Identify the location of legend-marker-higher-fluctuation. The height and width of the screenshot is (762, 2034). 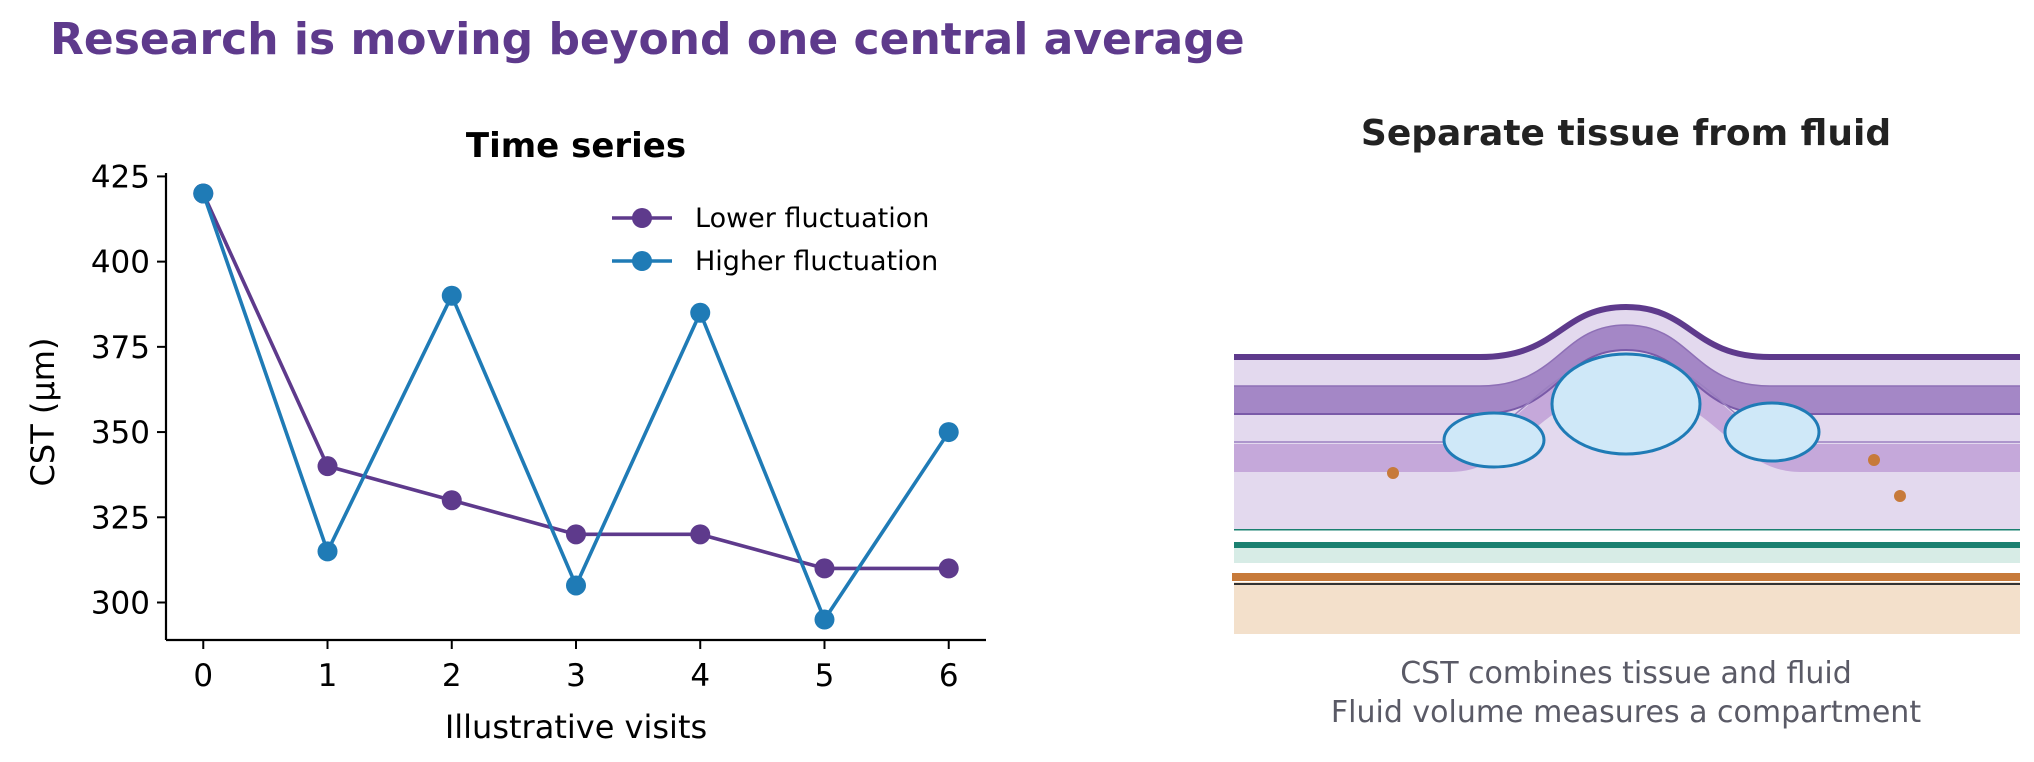
(642, 261).